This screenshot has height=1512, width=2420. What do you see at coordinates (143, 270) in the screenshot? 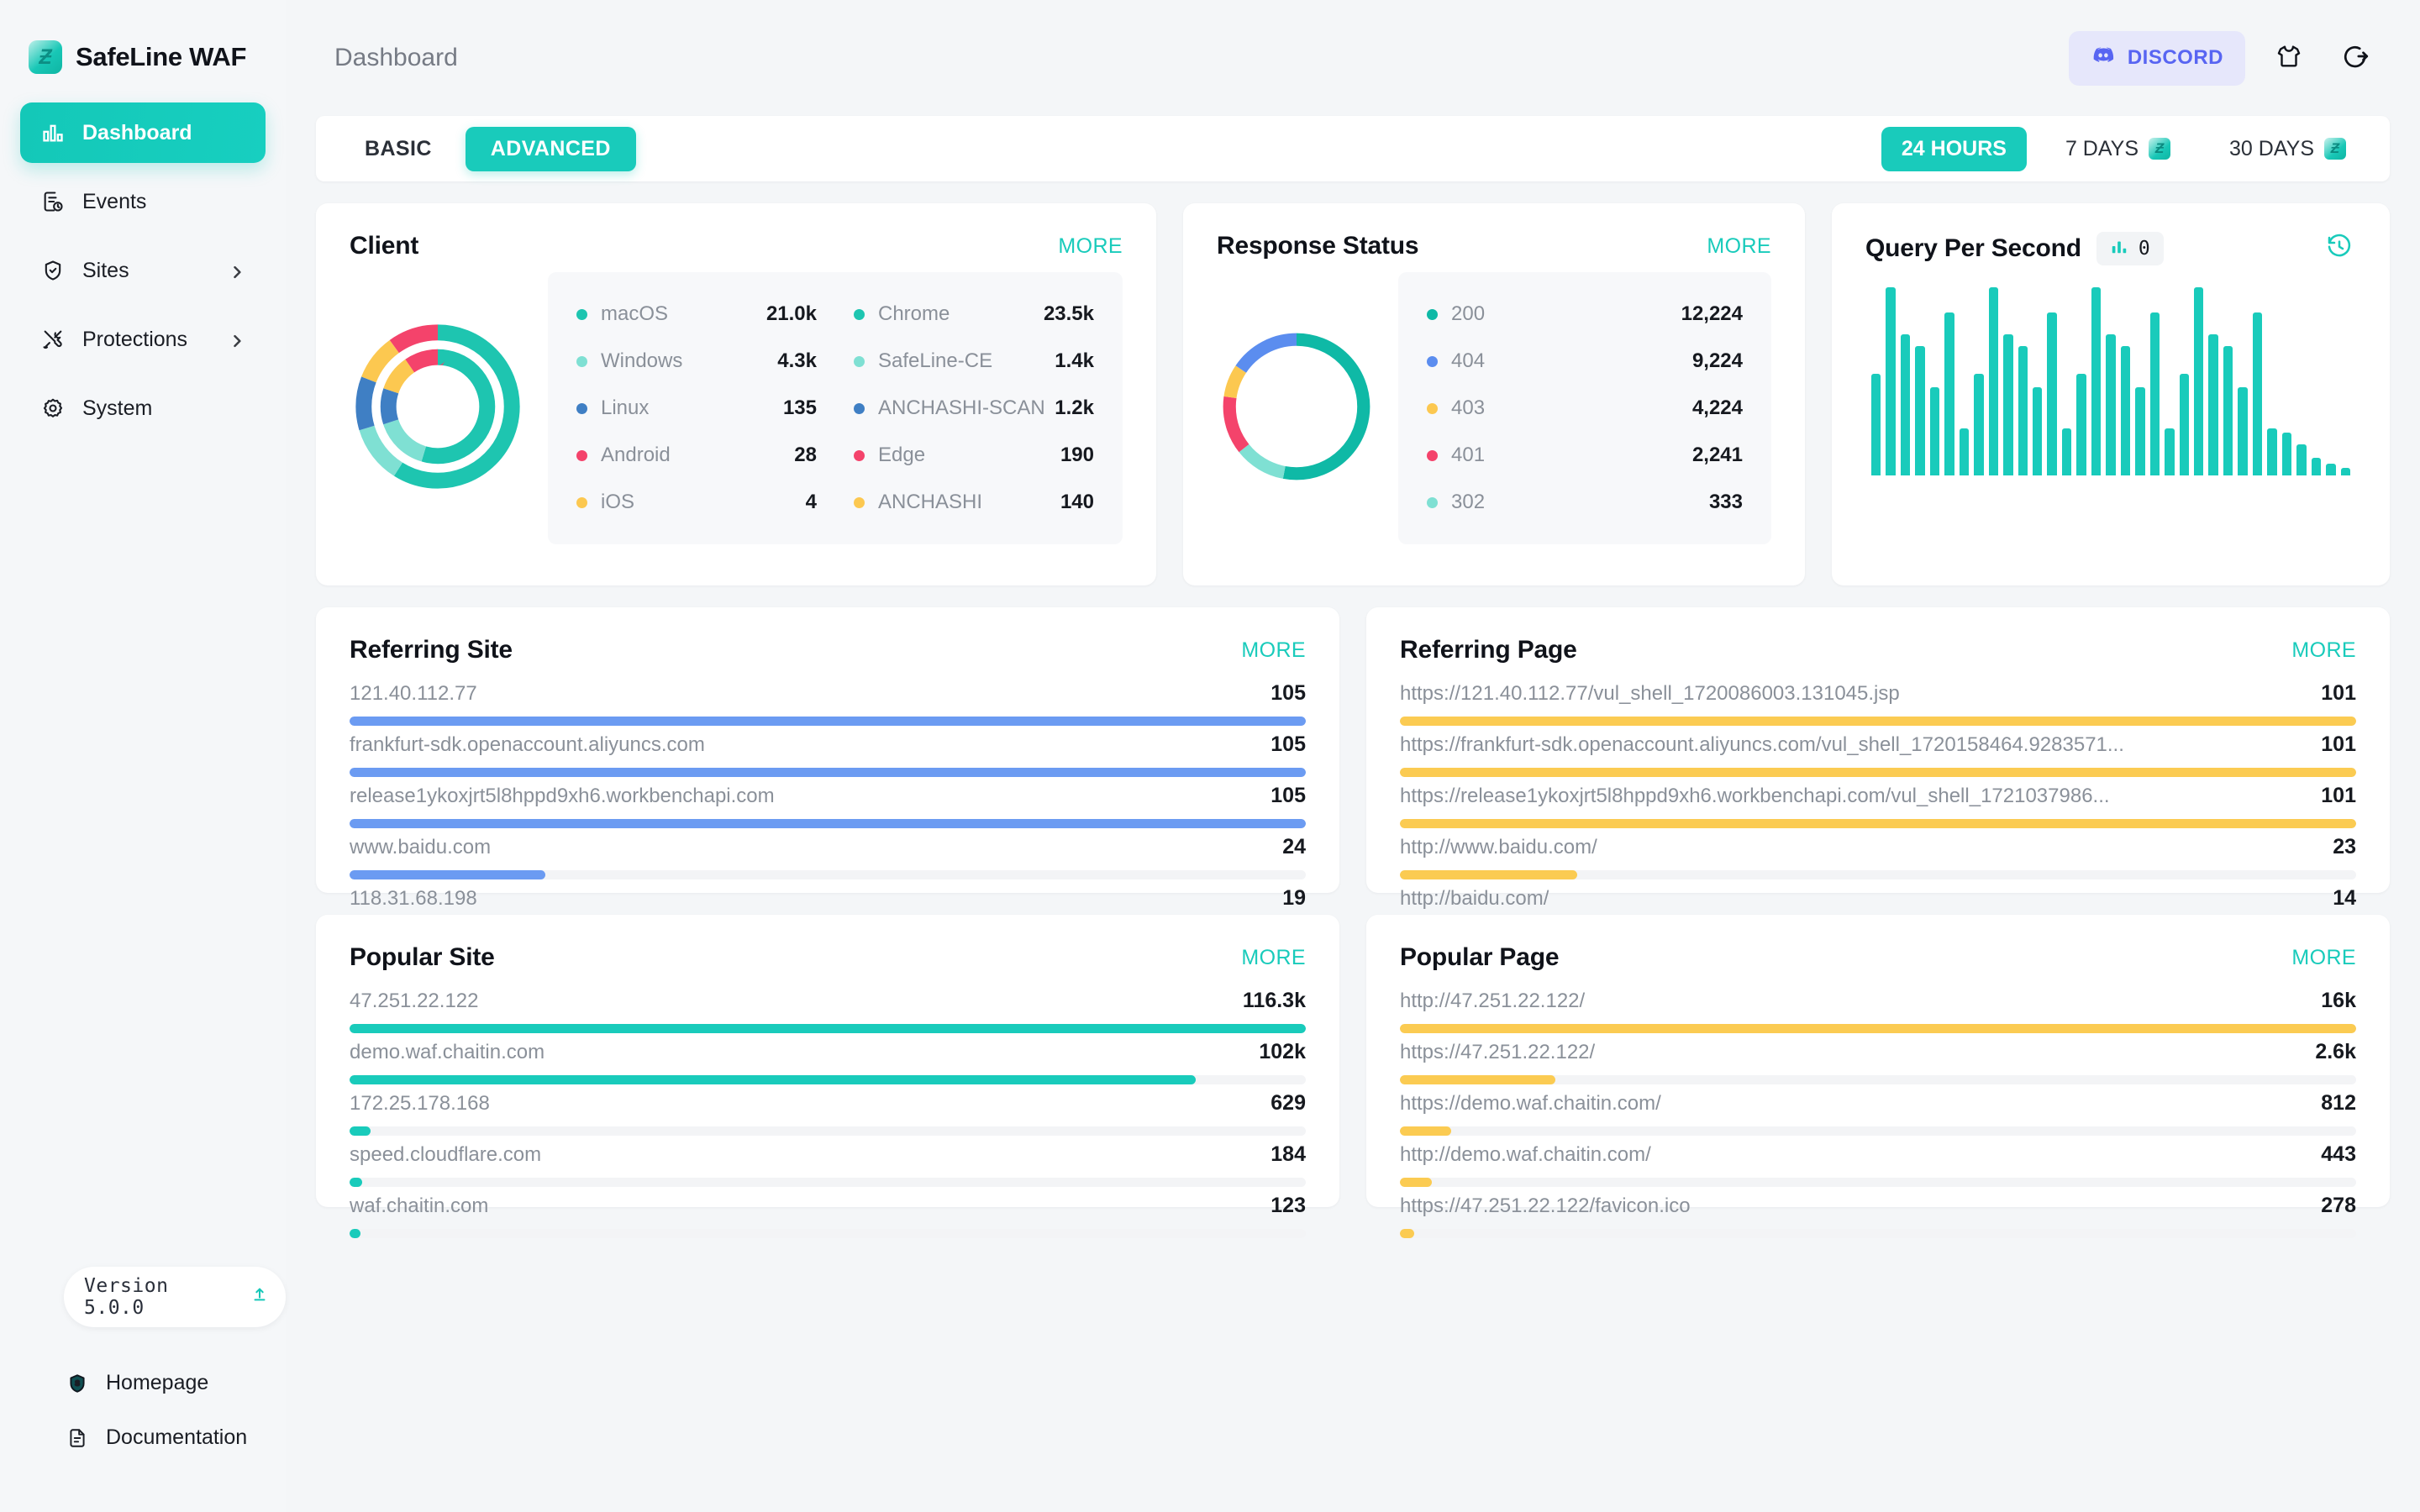
I see `sidebar-item-sites: Sites` at bounding box center [143, 270].